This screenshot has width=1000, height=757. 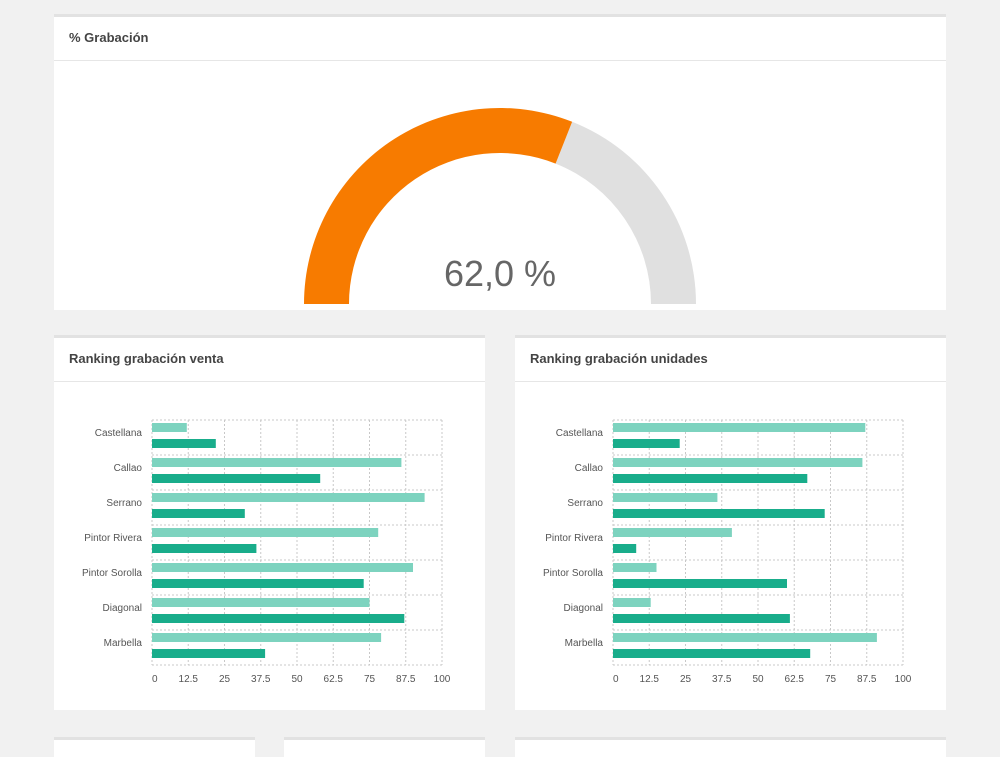 What do you see at coordinates (574, 538) in the screenshot?
I see `unidades-category-label: Pintor Rivera` at bounding box center [574, 538].